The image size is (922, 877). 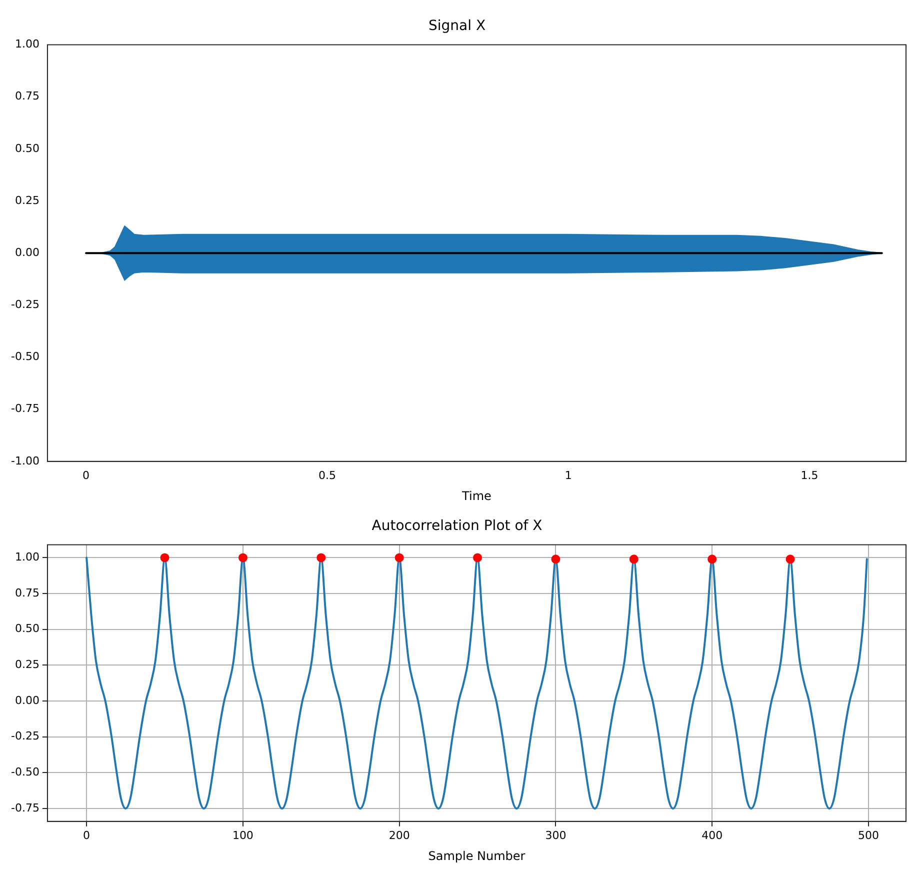 What do you see at coordinates (476, 495) in the screenshot?
I see `x-axis-title: Time` at bounding box center [476, 495].